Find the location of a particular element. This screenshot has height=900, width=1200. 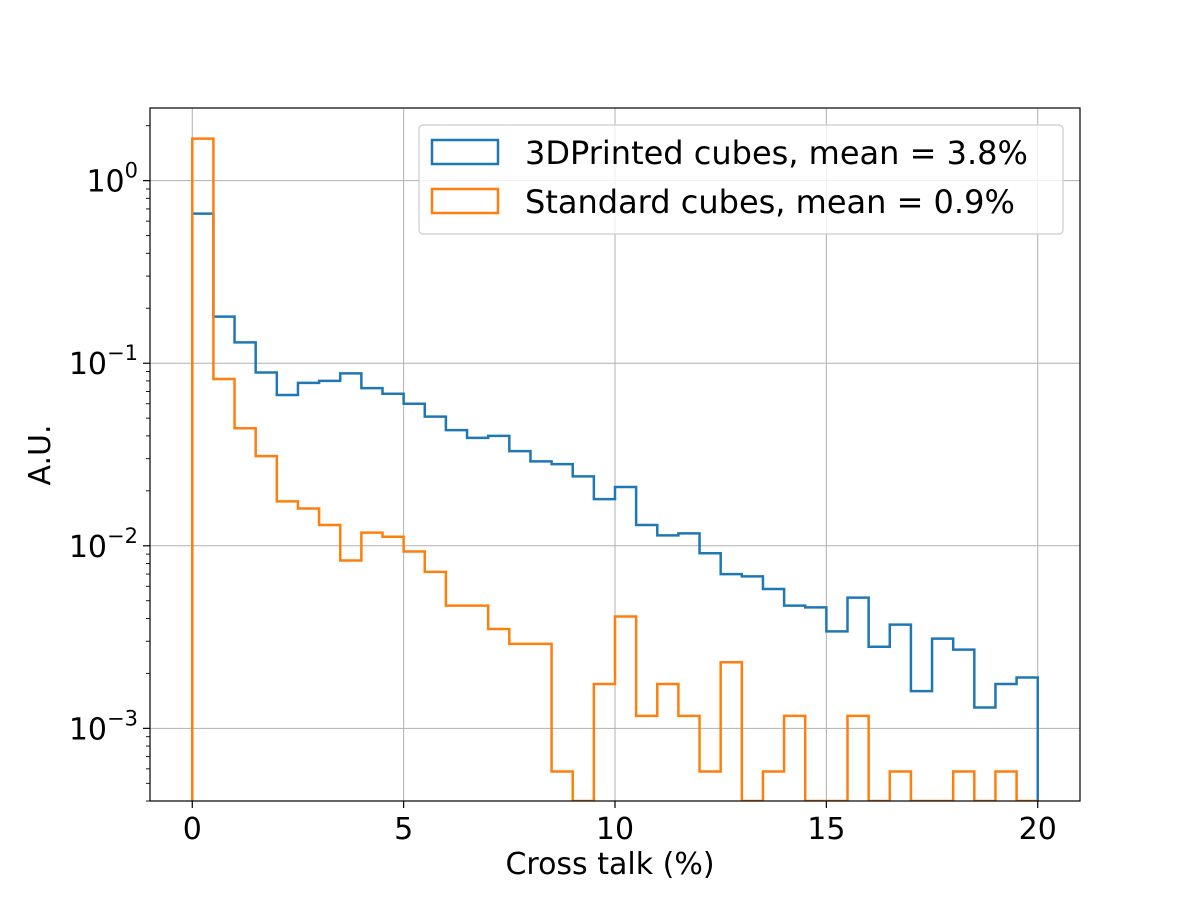

y-tick-label: 10⁻³ is located at coordinates (103, 726).